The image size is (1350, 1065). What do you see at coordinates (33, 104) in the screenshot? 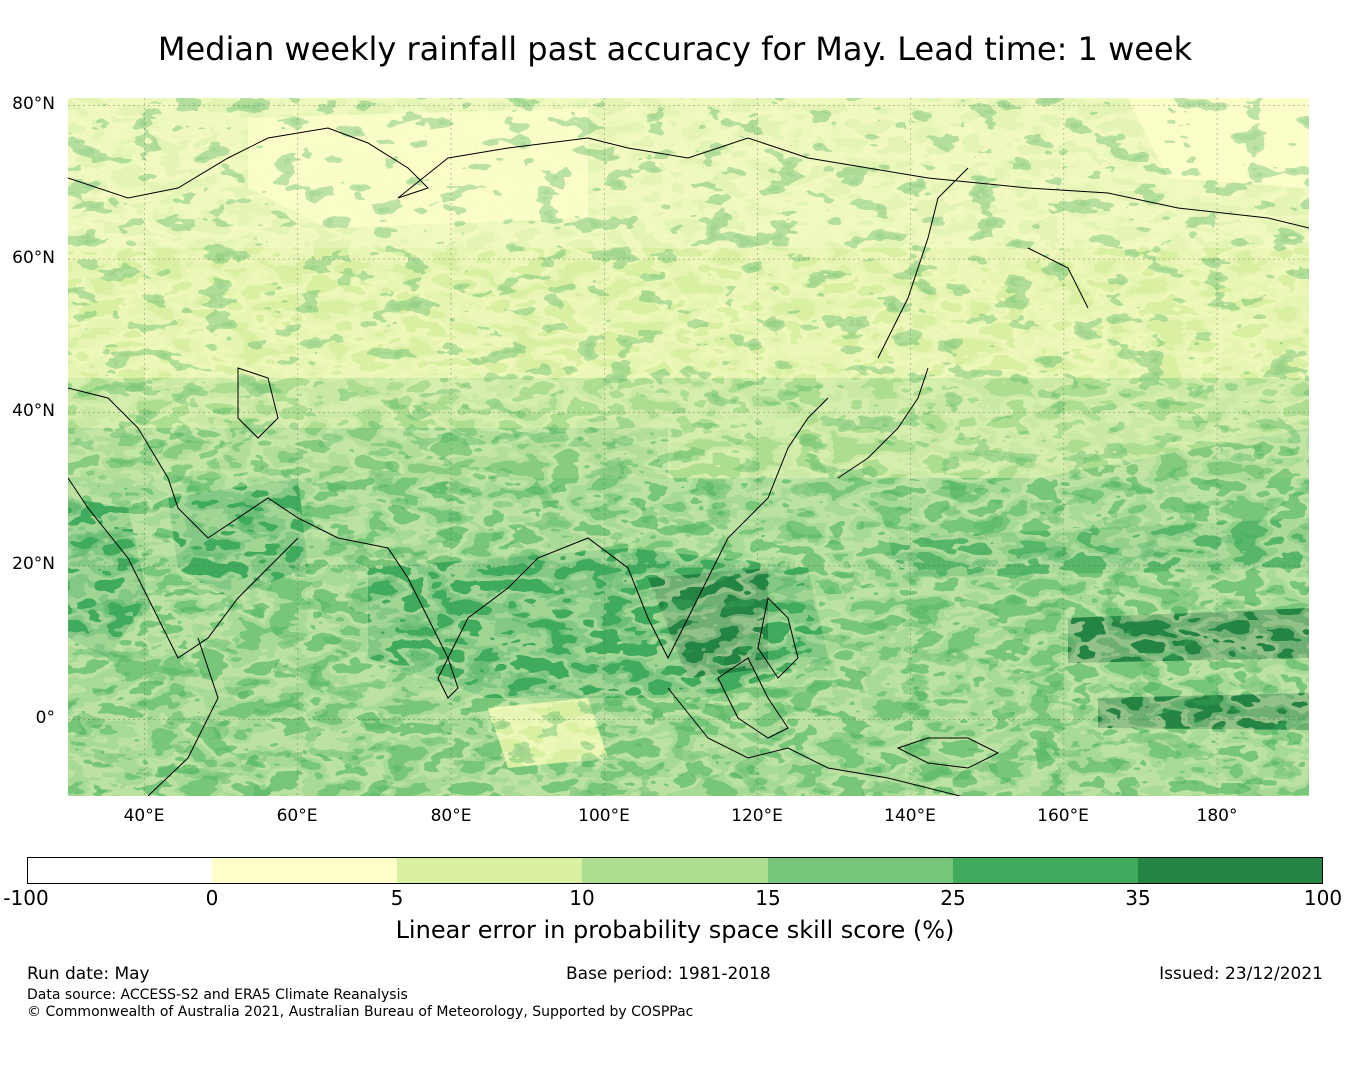
I see `lat-tick-label: 80°N` at bounding box center [33, 104].